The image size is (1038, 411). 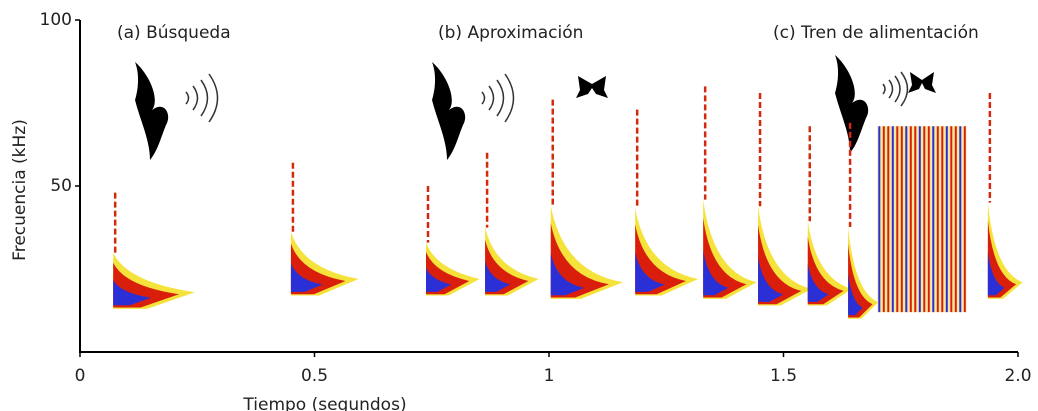 I want to click on y-tick-label: 100, so click(x=56, y=20).